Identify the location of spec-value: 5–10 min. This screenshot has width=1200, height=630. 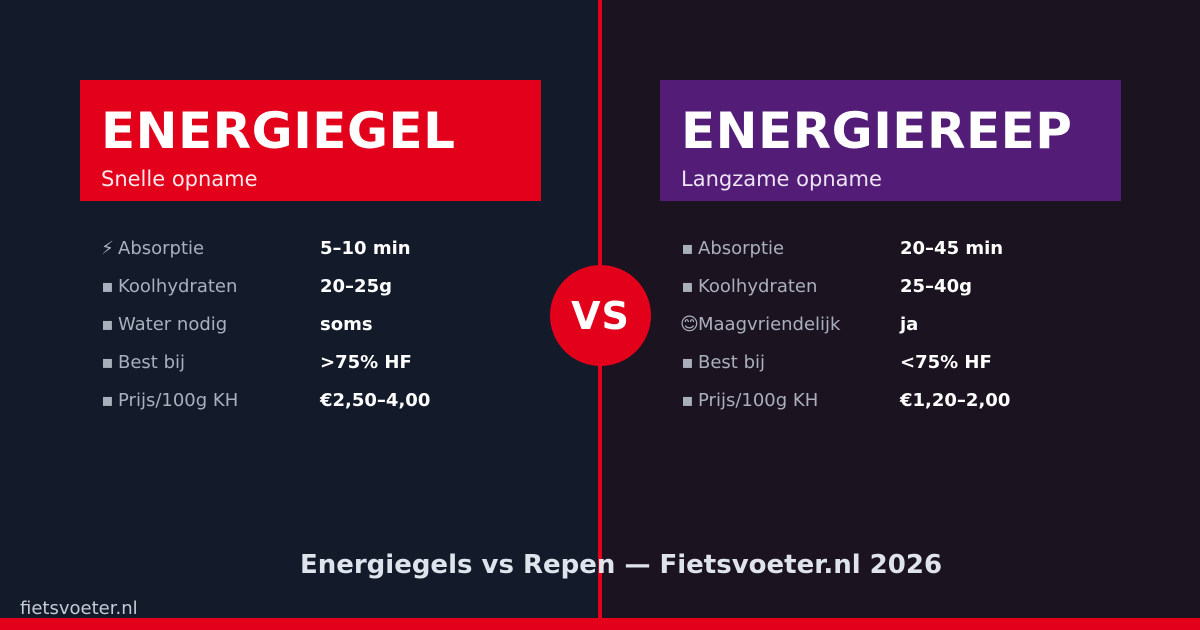
(365, 248).